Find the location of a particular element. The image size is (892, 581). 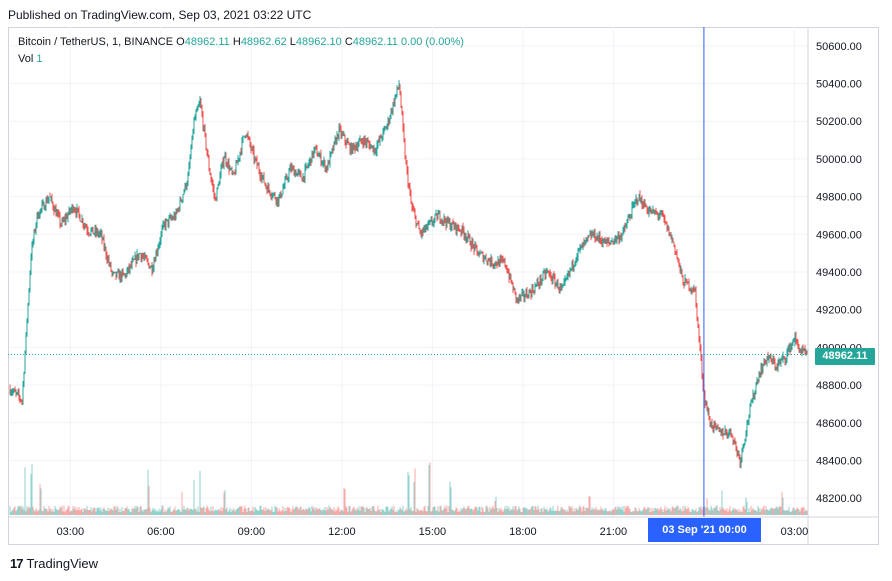

brand-name: TradingView is located at coordinates (62, 563).